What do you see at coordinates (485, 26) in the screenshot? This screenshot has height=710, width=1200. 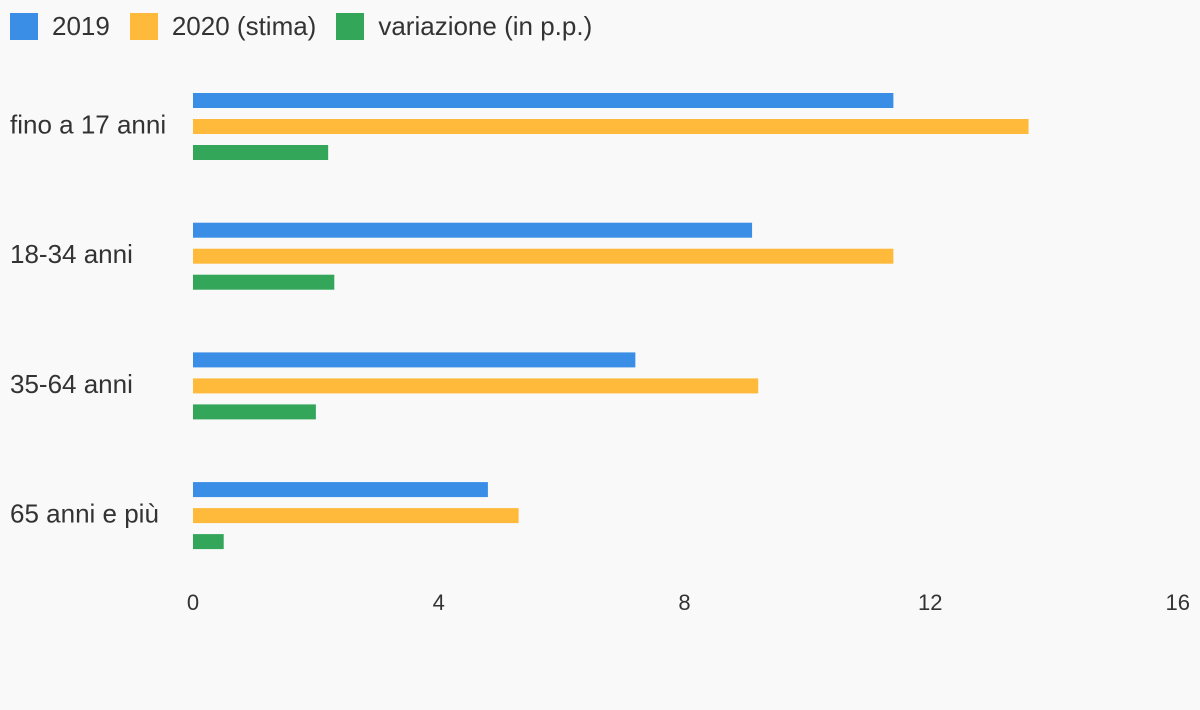 I see `legend-label-variazione: variazione (in p.p.)` at bounding box center [485, 26].